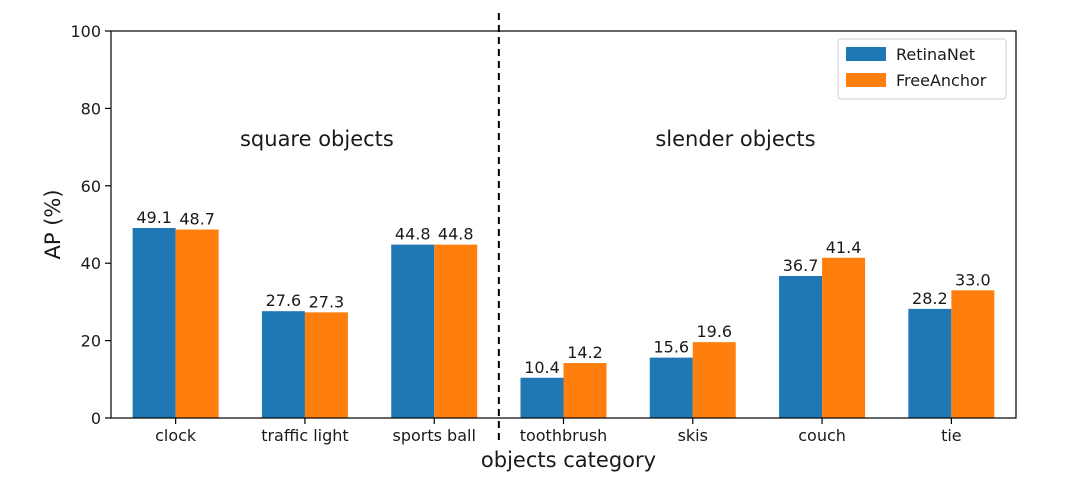 Image resolution: width=1080 pixels, height=485 pixels. I want to click on bar-value-label: 28.2, so click(930, 298).